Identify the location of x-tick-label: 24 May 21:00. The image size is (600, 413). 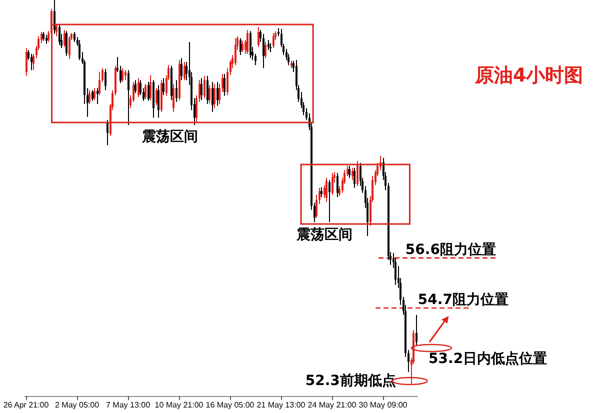
(332, 405).